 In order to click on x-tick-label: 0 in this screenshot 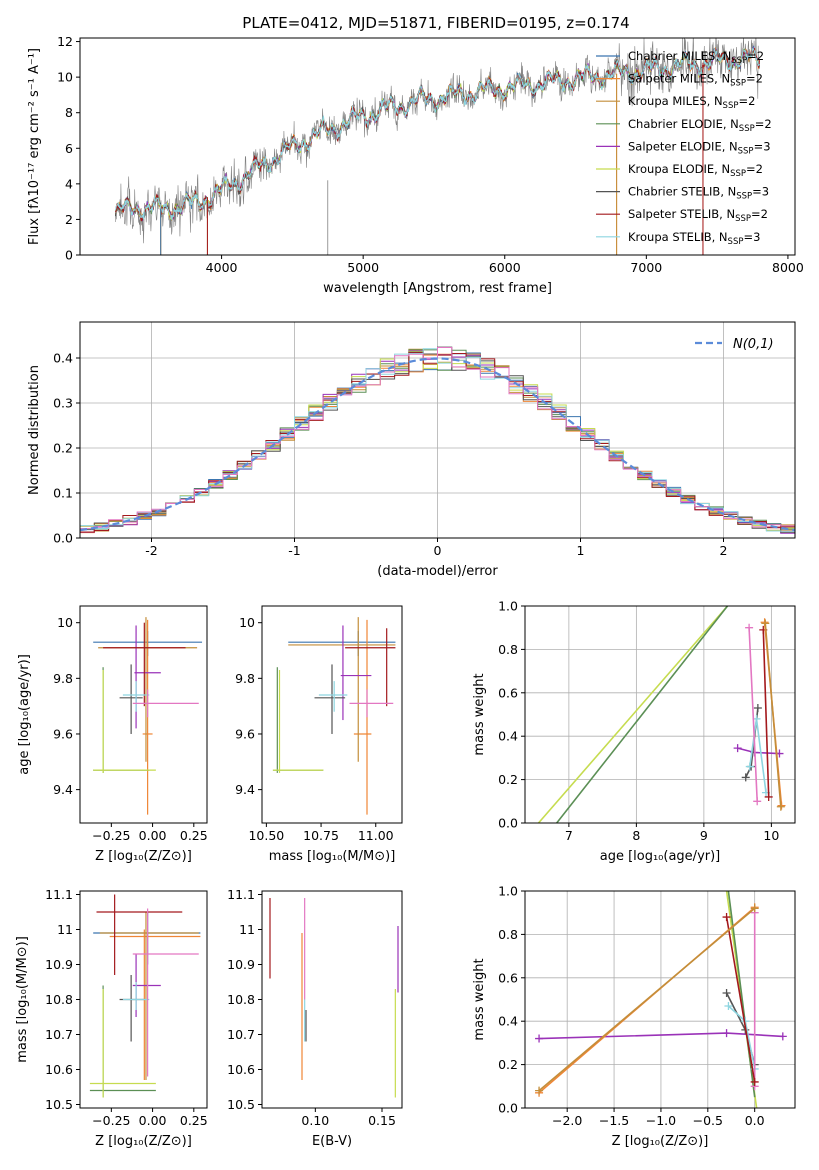, I will do `click(438, 550)`.